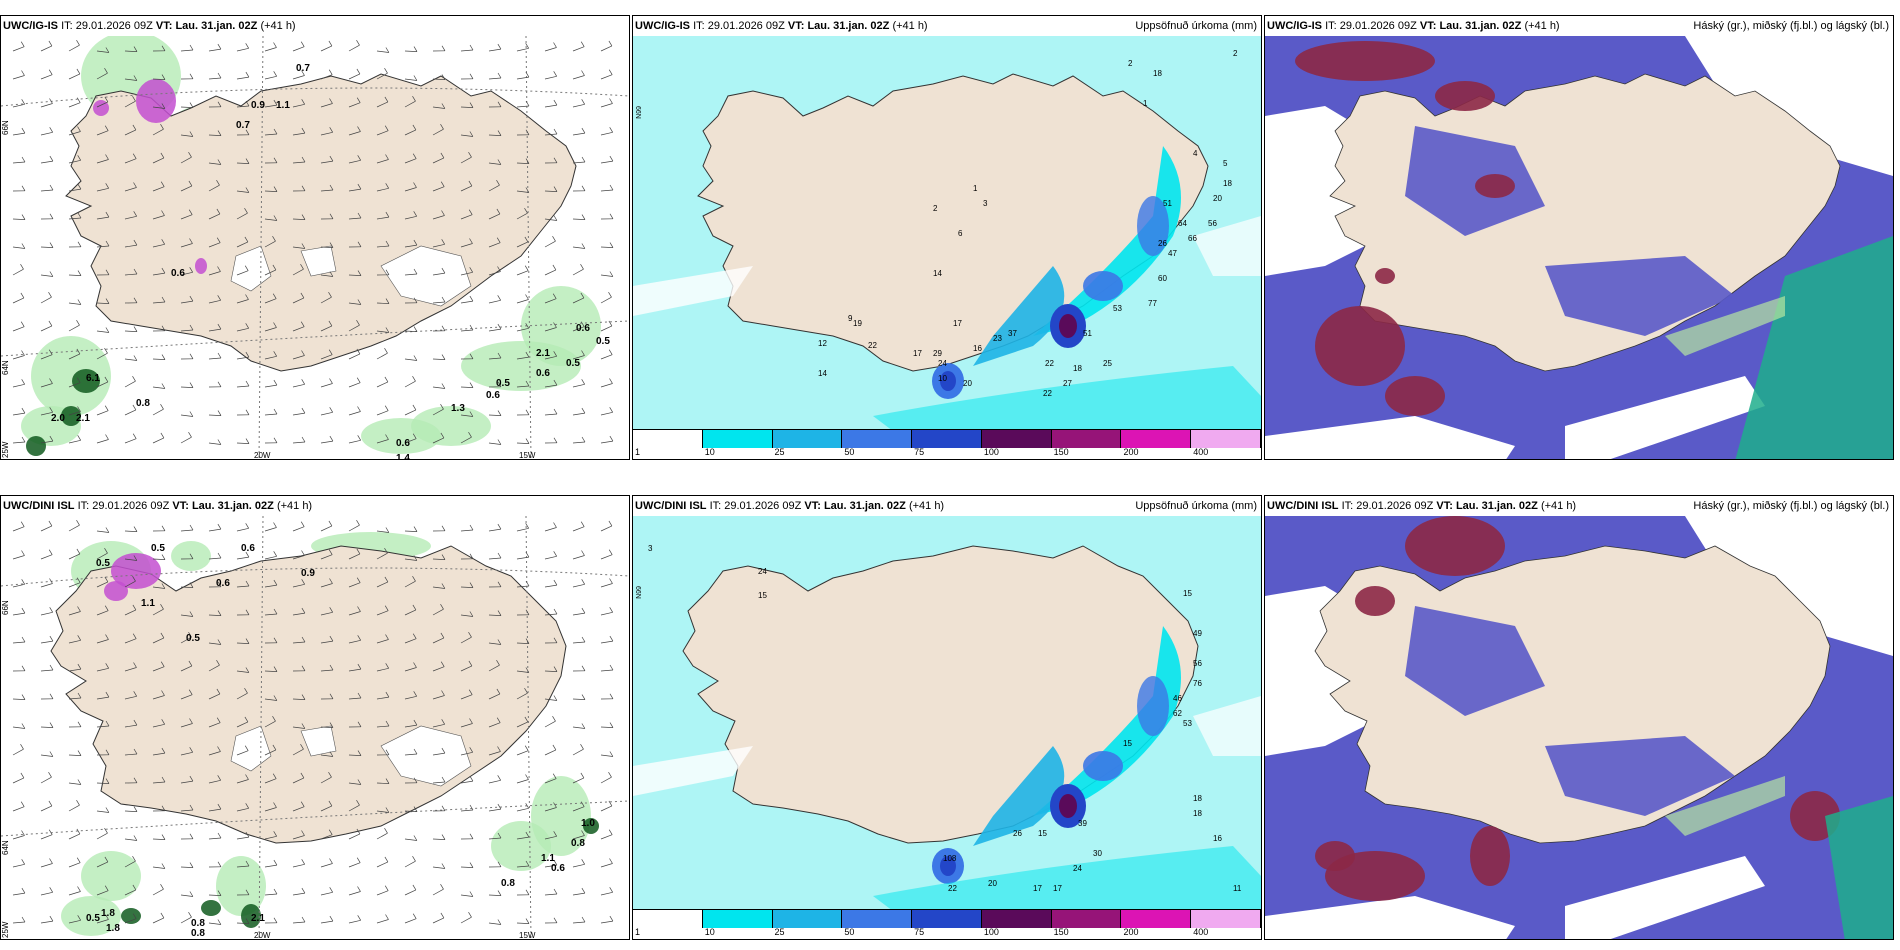  What do you see at coordinates (937, 353) in the screenshot?
I see `precip-value: 29` at bounding box center [937, 353].